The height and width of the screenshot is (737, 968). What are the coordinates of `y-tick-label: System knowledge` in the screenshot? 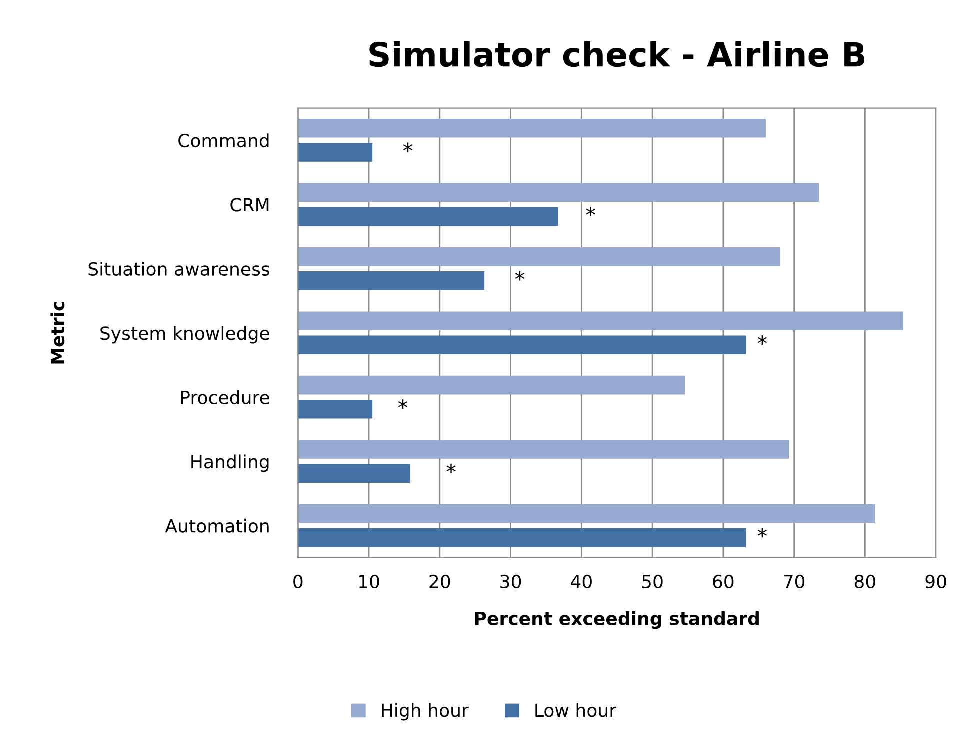 It's located at (185, 335).